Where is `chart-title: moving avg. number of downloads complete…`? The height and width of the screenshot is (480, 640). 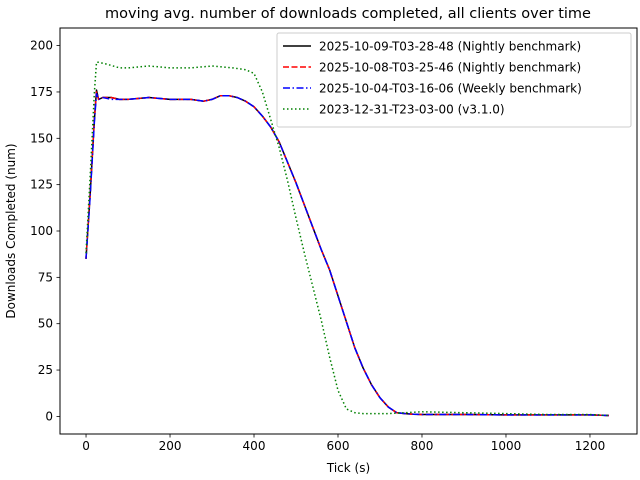 chart-title: moving avg. number of downloads complete… is located at coordinates (348, 14).